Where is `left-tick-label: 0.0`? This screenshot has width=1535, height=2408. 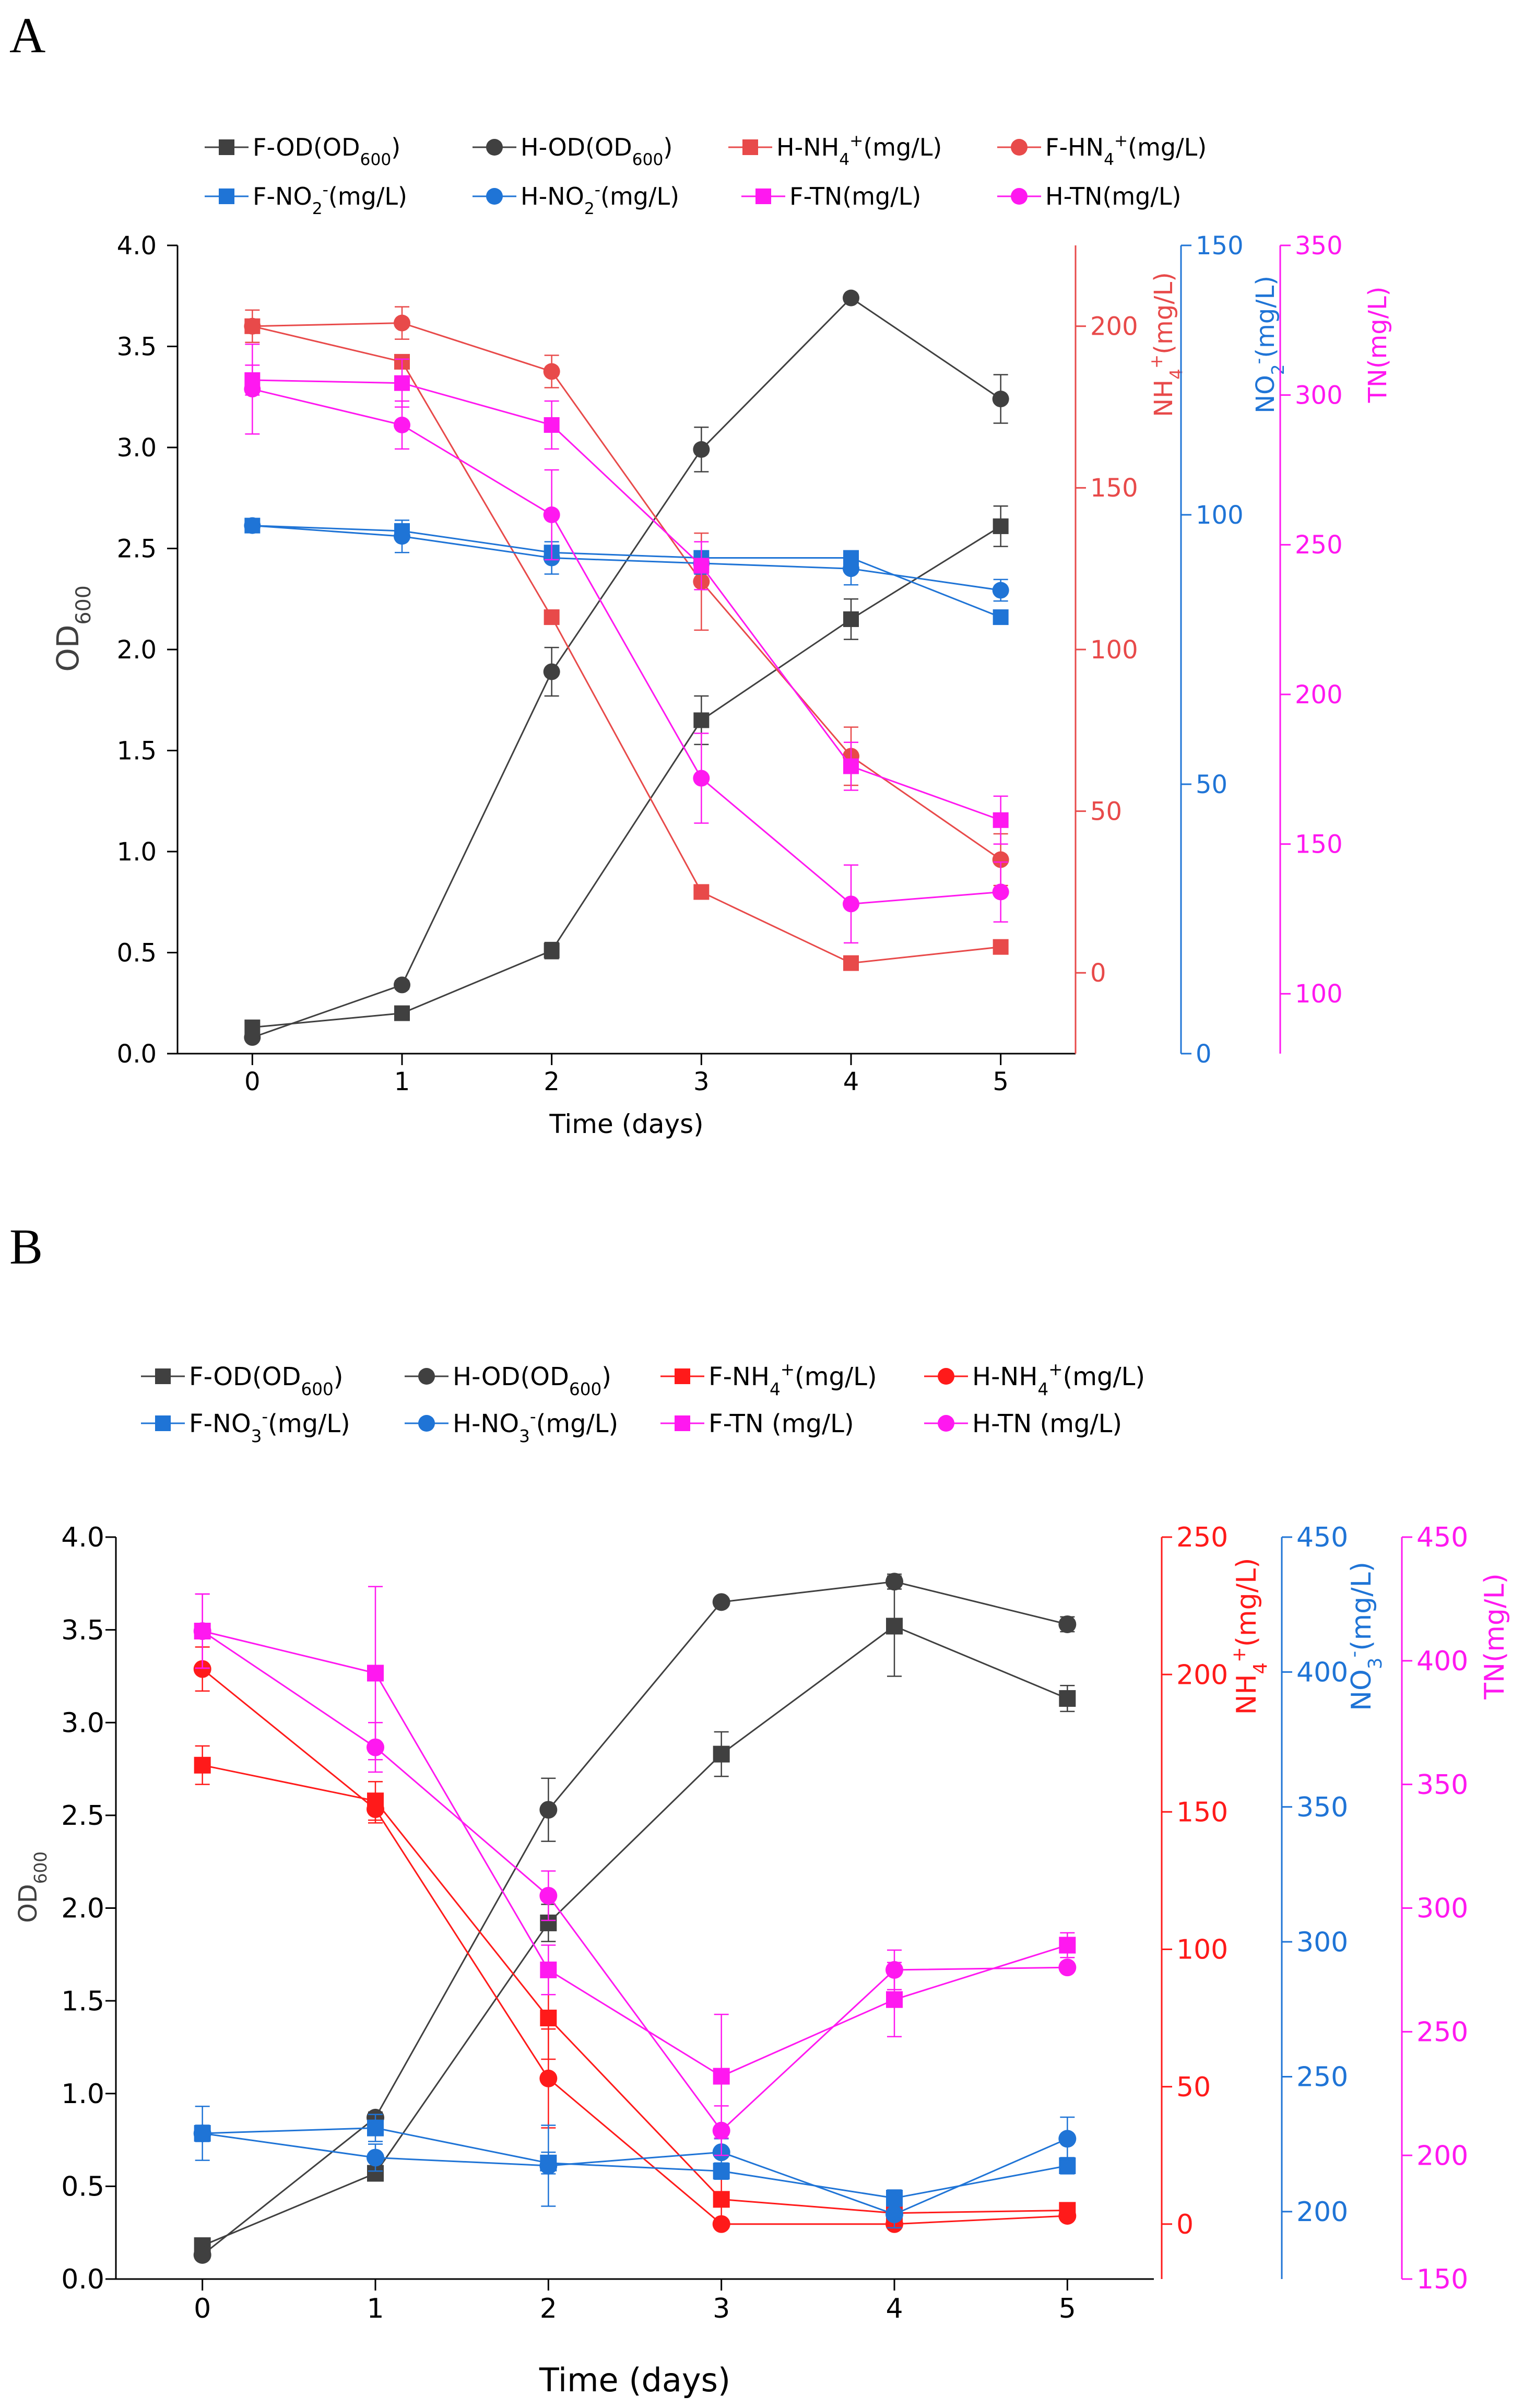 left-tick-label: 0.0 is located at coordinates (137, 1054).